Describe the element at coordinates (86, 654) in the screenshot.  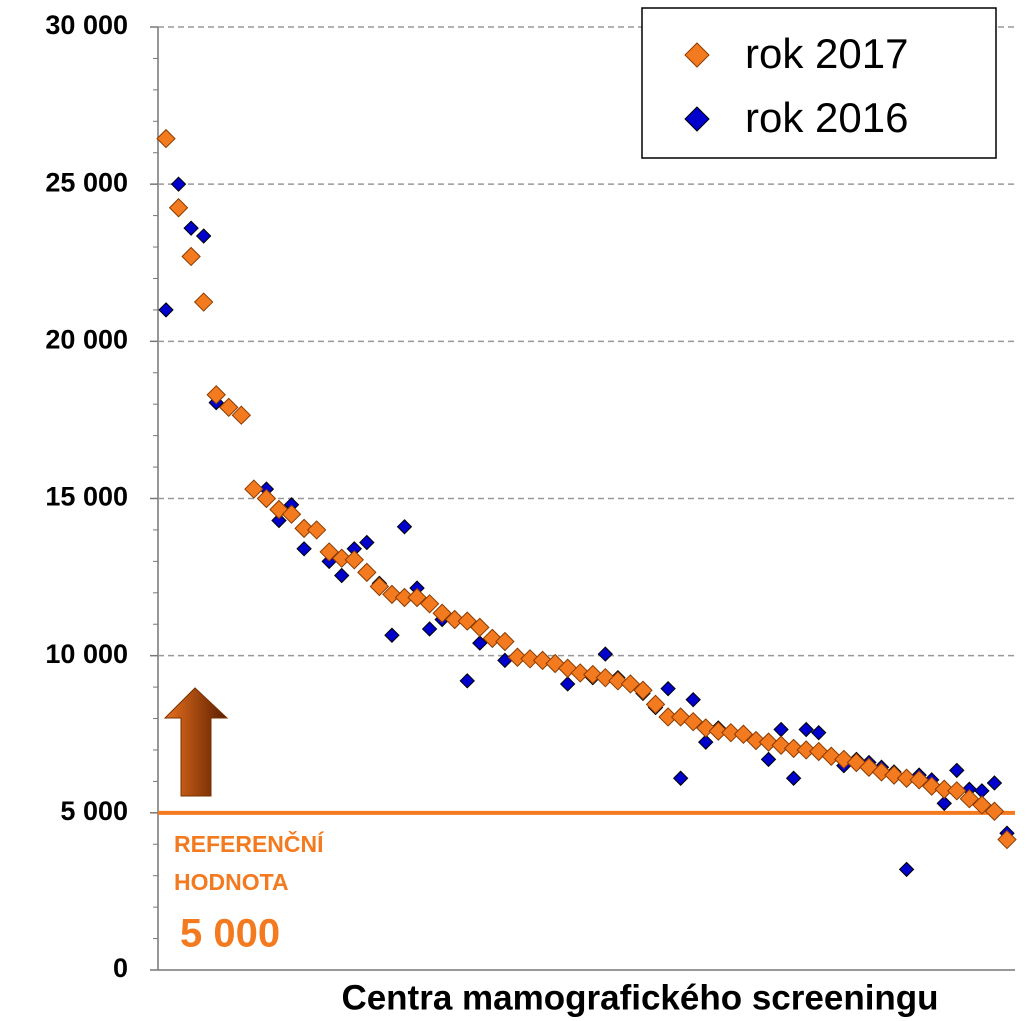
I see `y-tick-label: 10 000` at that location.